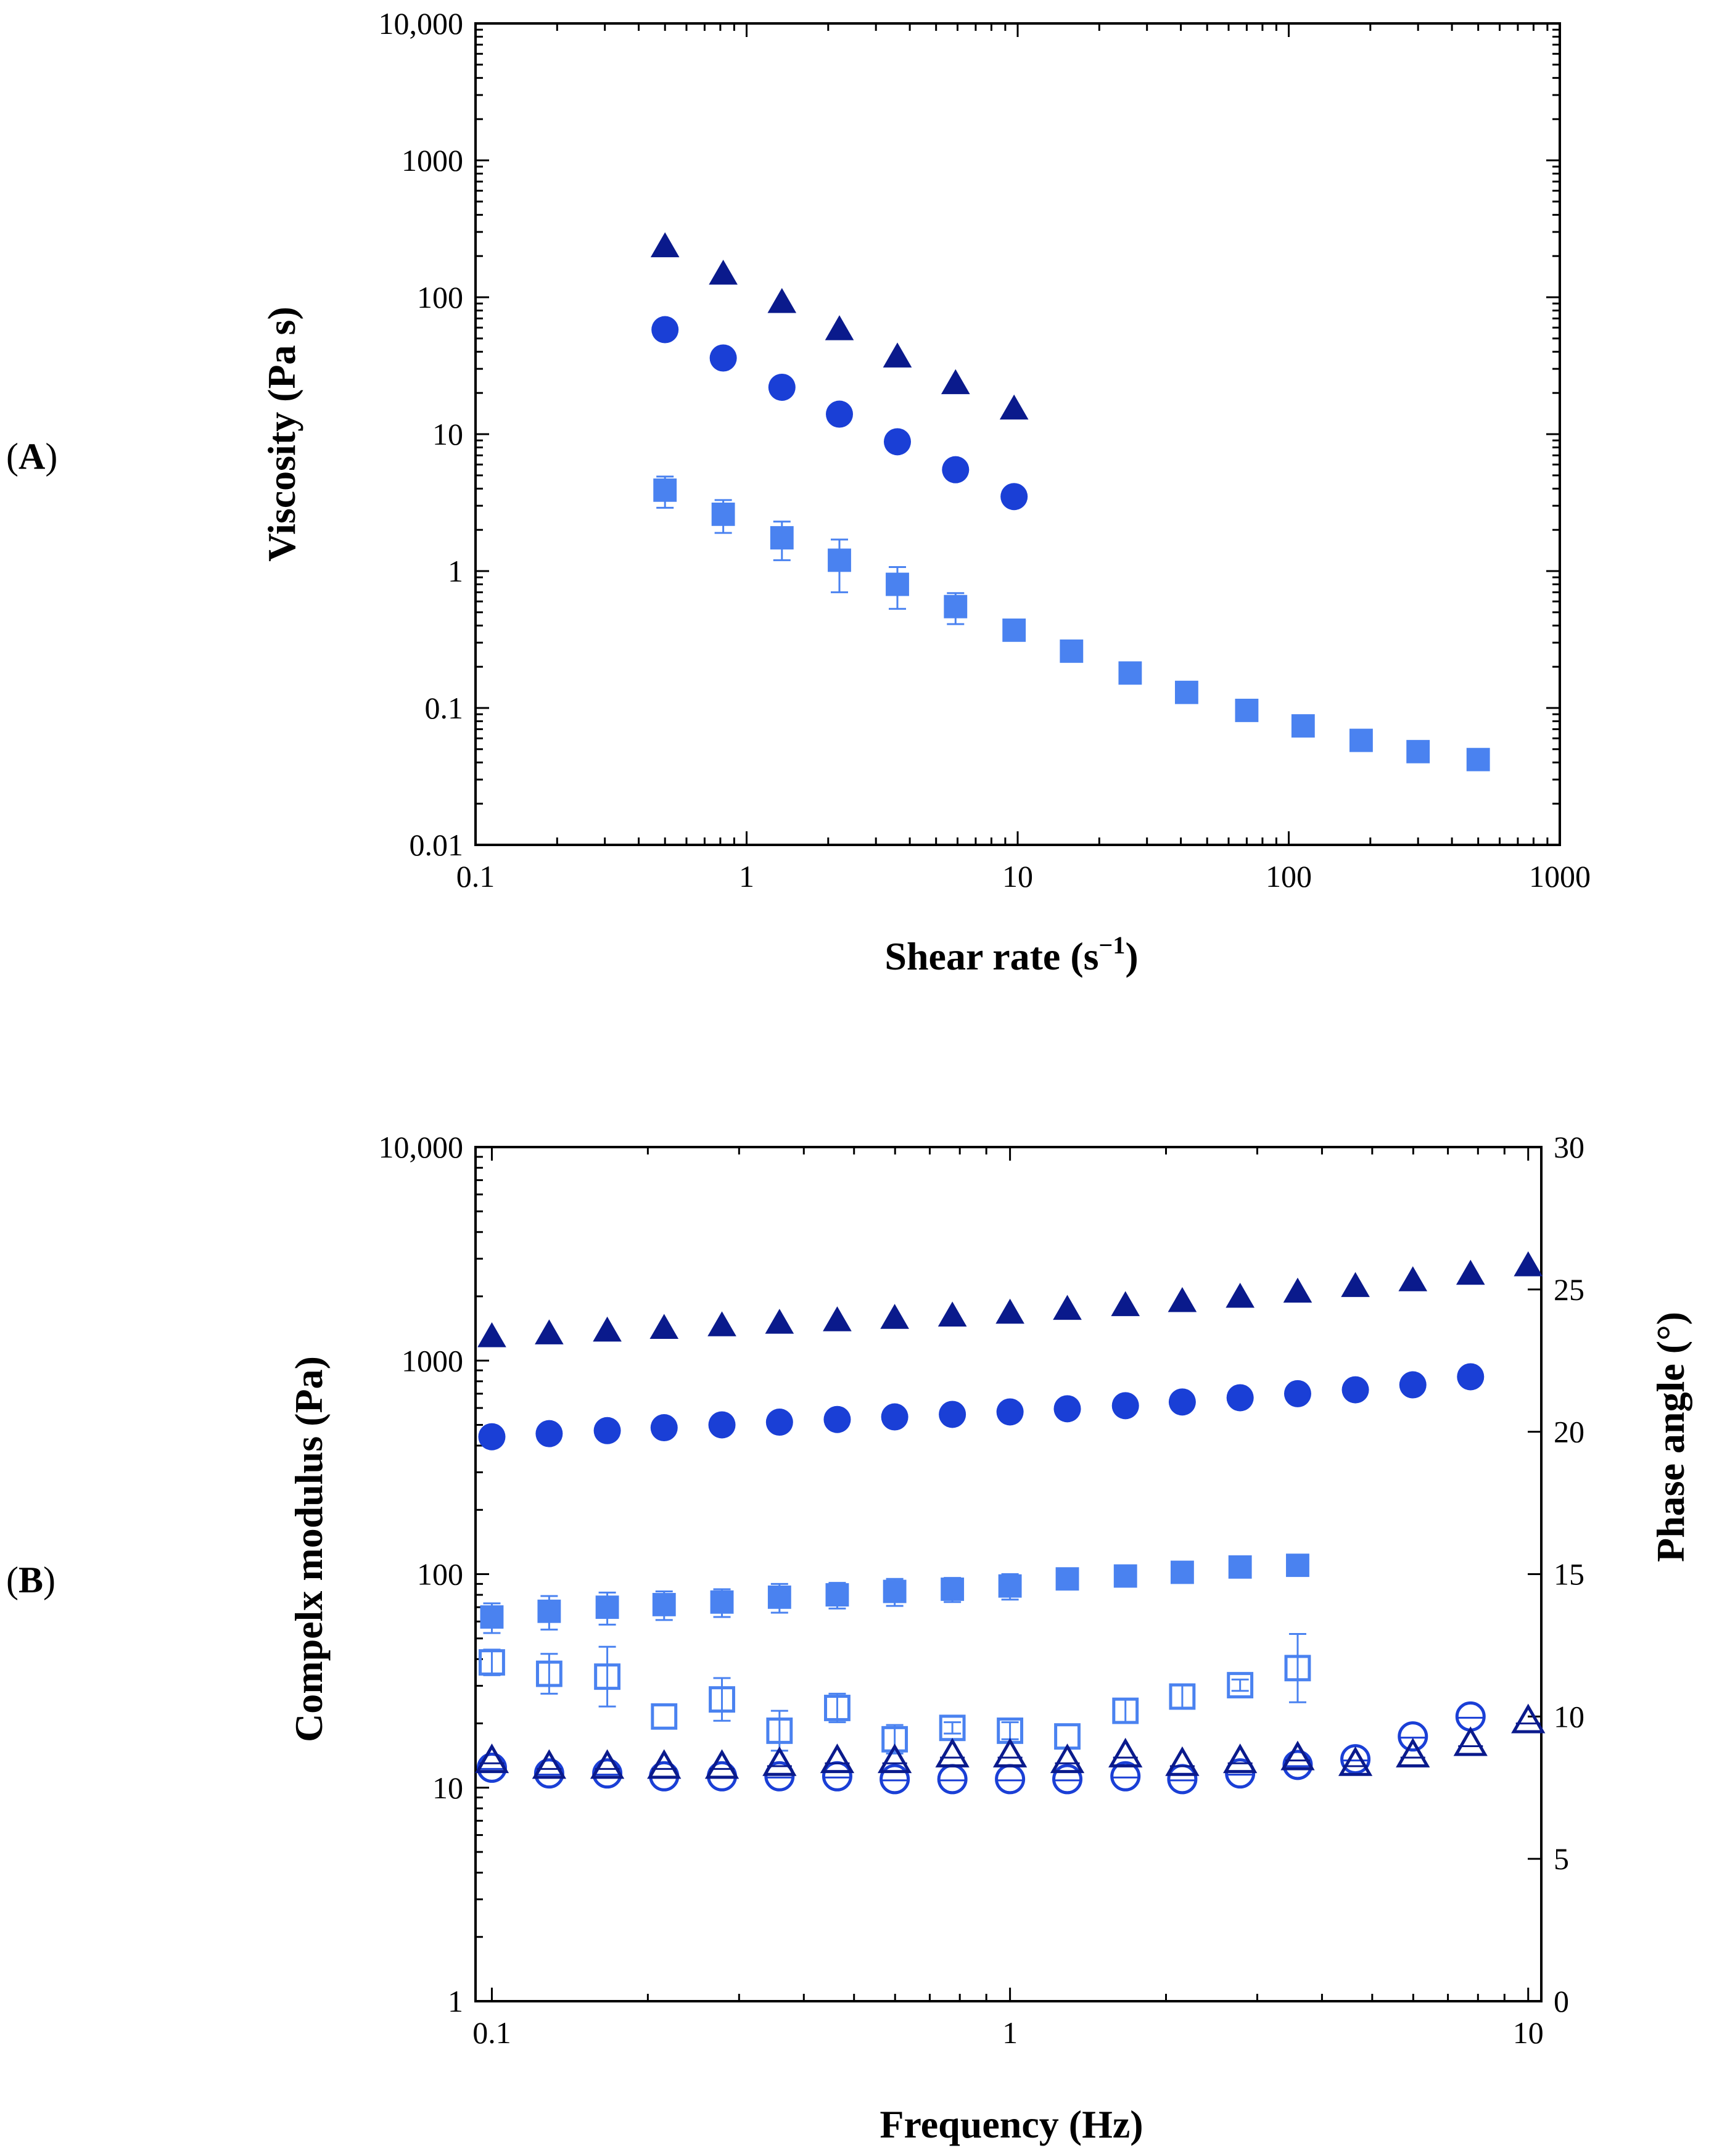 The height and width of the screenshot is (2156, 1714). Describe the element at coordinates (1569, 1574) in the screenshot. I see `panel-b-y2-tick-label: 15` at that location.